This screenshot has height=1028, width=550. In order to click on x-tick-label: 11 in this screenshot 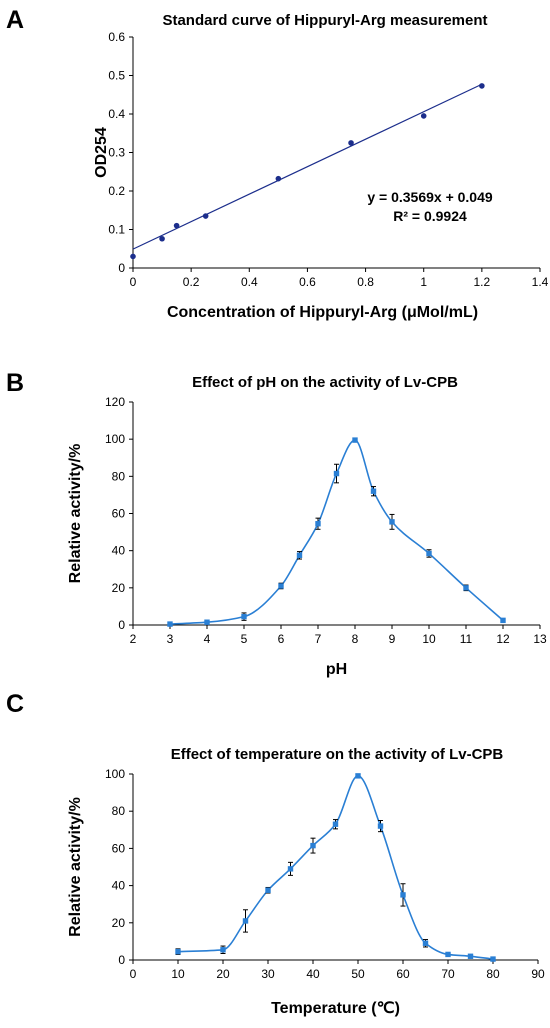, I will do `click(466, 639)`.